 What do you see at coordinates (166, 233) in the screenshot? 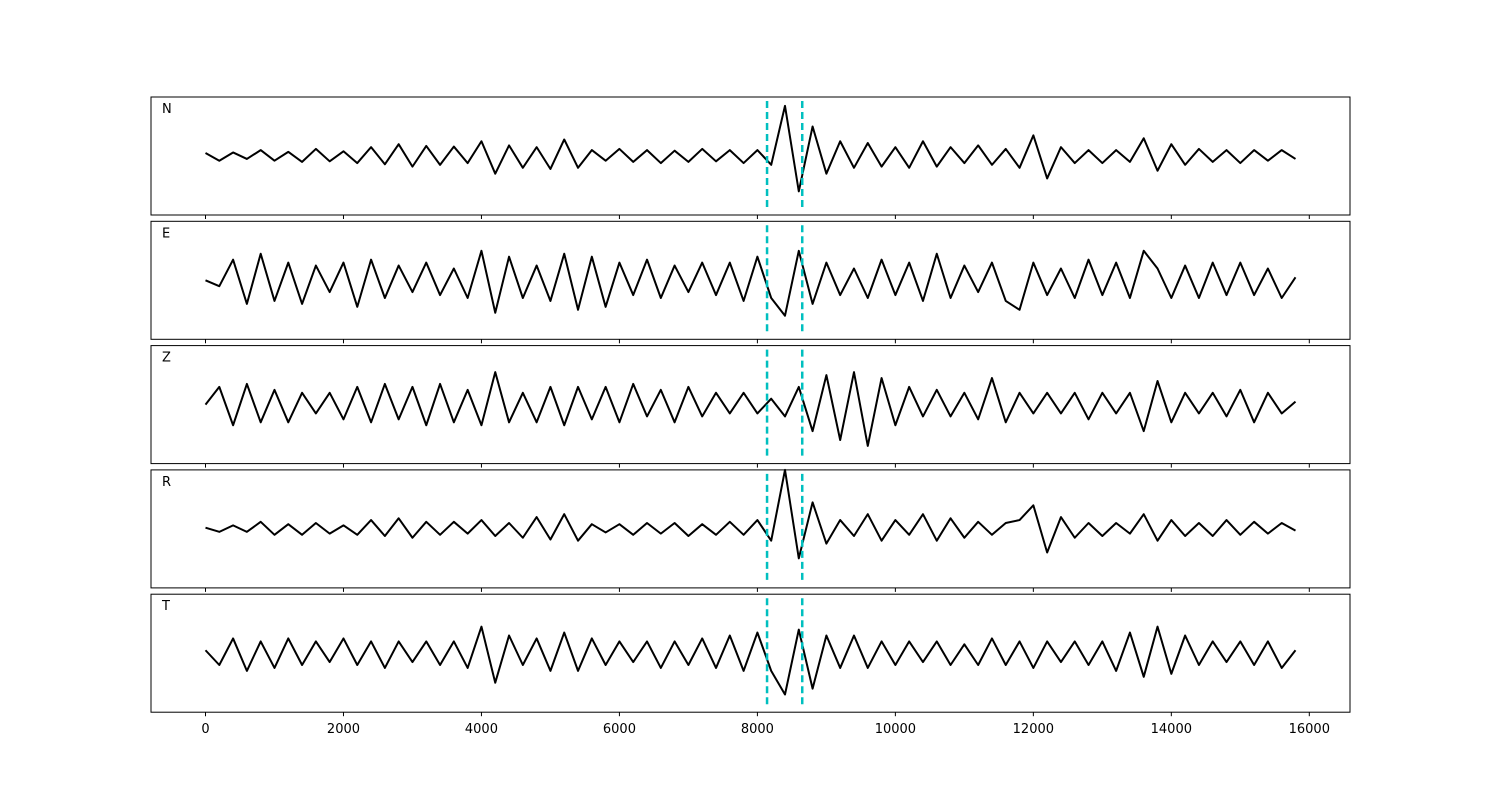
I see `panel-label: E` at bounding box center [166, 233].